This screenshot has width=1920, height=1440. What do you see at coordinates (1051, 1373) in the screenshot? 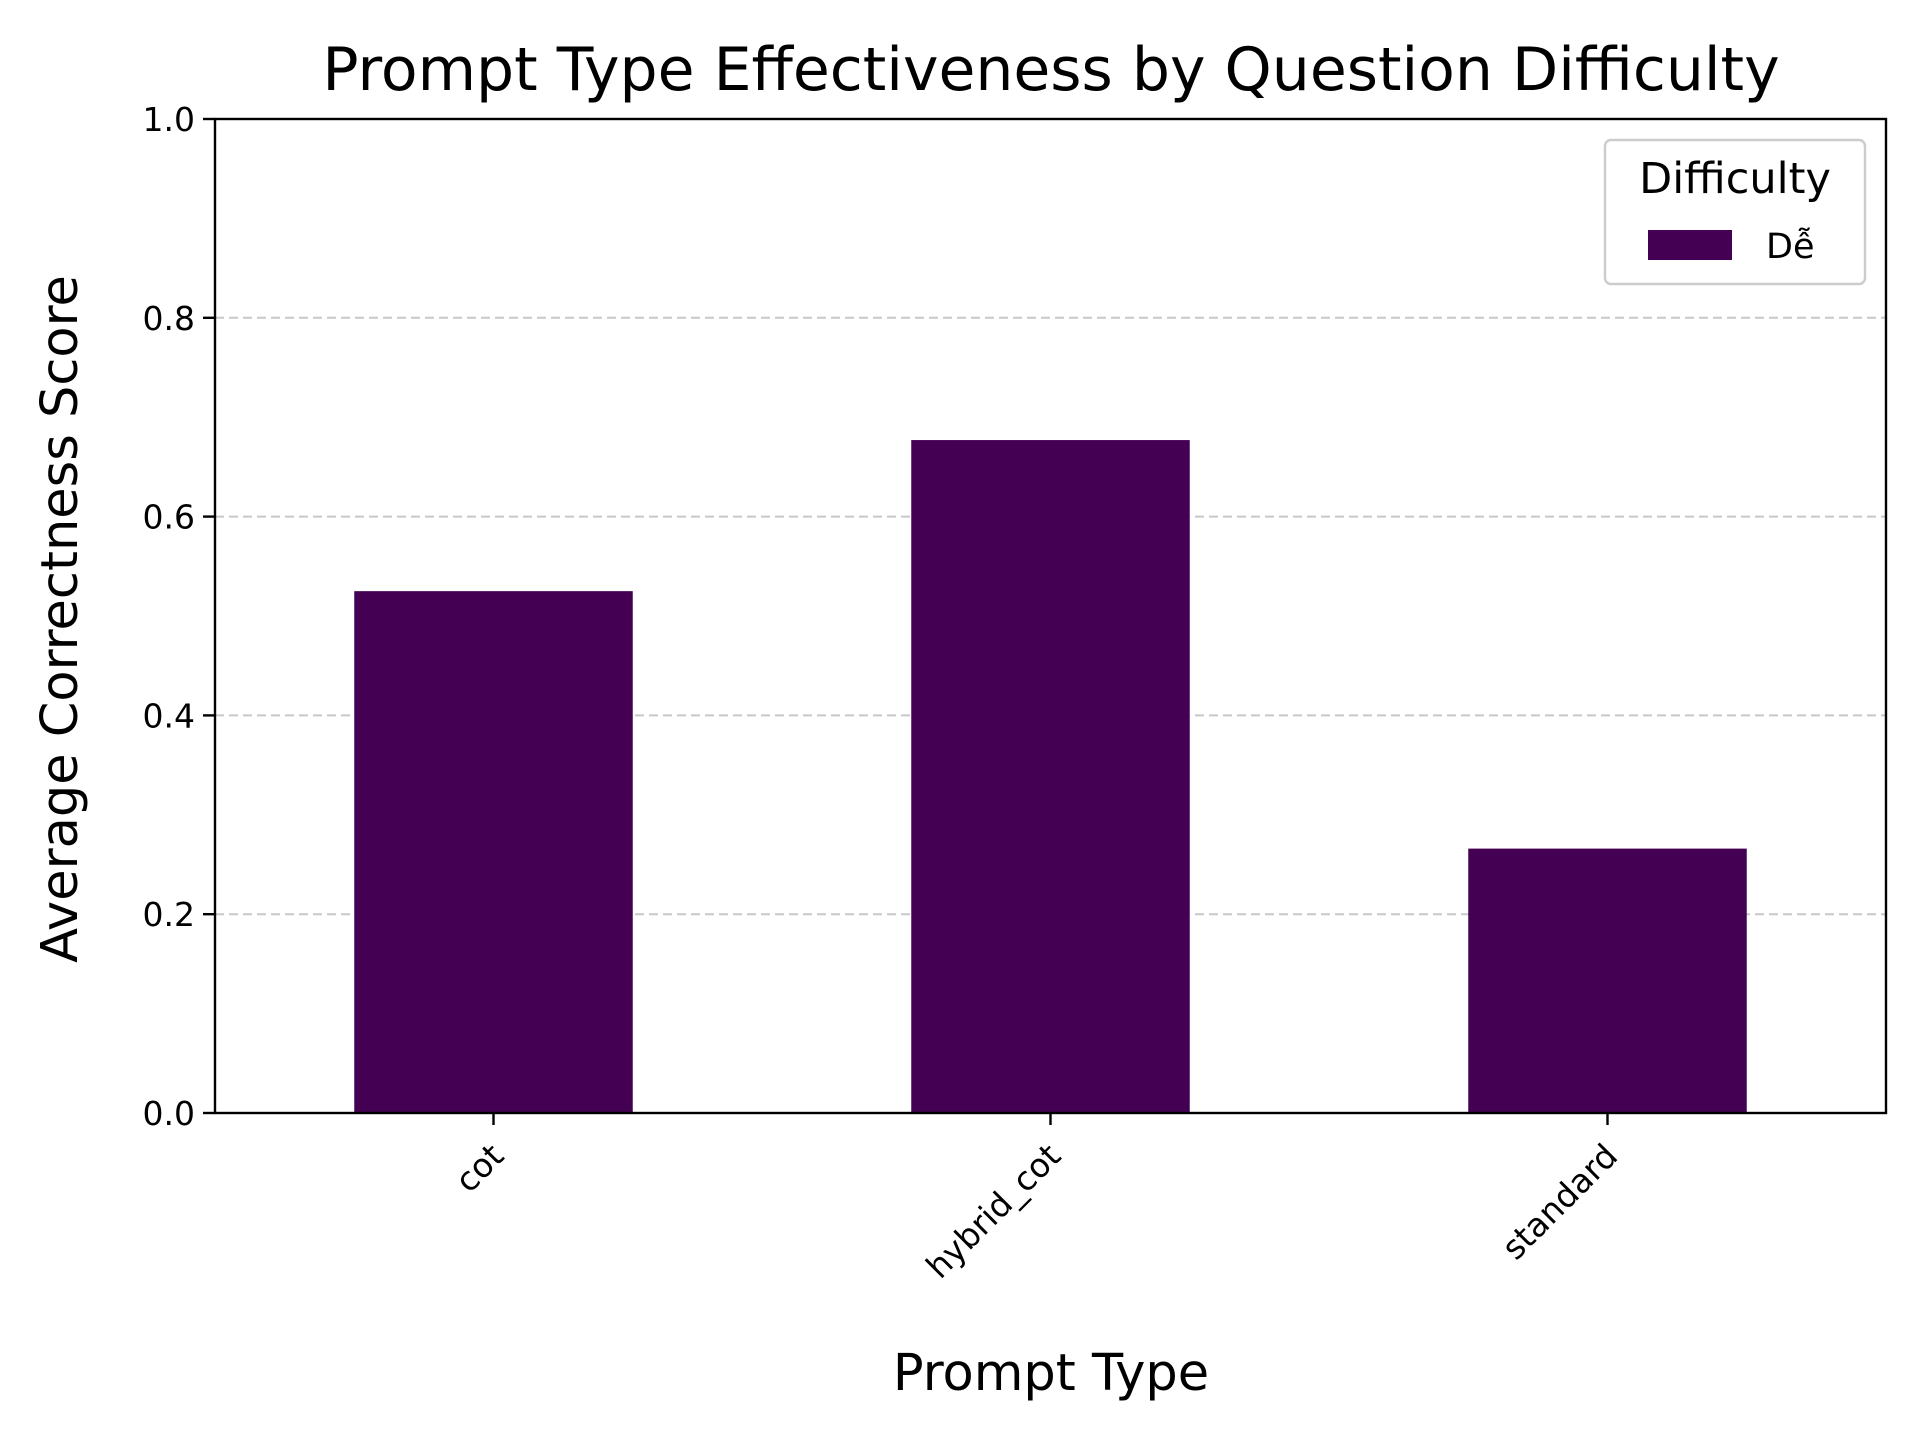
I see `x-axis-label: Prompt Type` at bounding box center [1051, 1373].